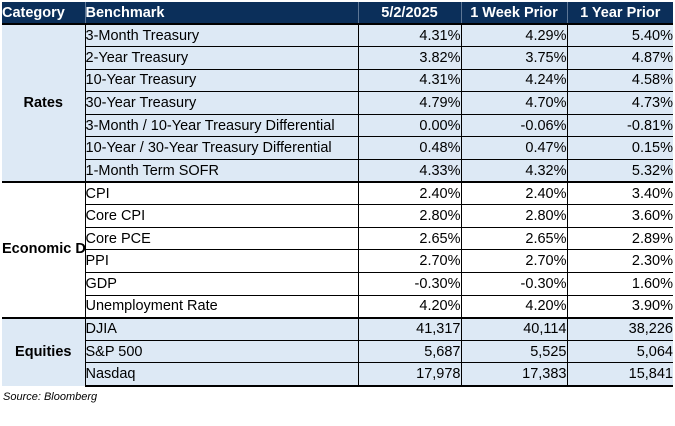 The width and height of the screenshot is (675, 426). What do you see at coordinates (222, 374) in the screenshot?
I see `benchmark-cell: Nasdaq` at bounding box center [222, 374].